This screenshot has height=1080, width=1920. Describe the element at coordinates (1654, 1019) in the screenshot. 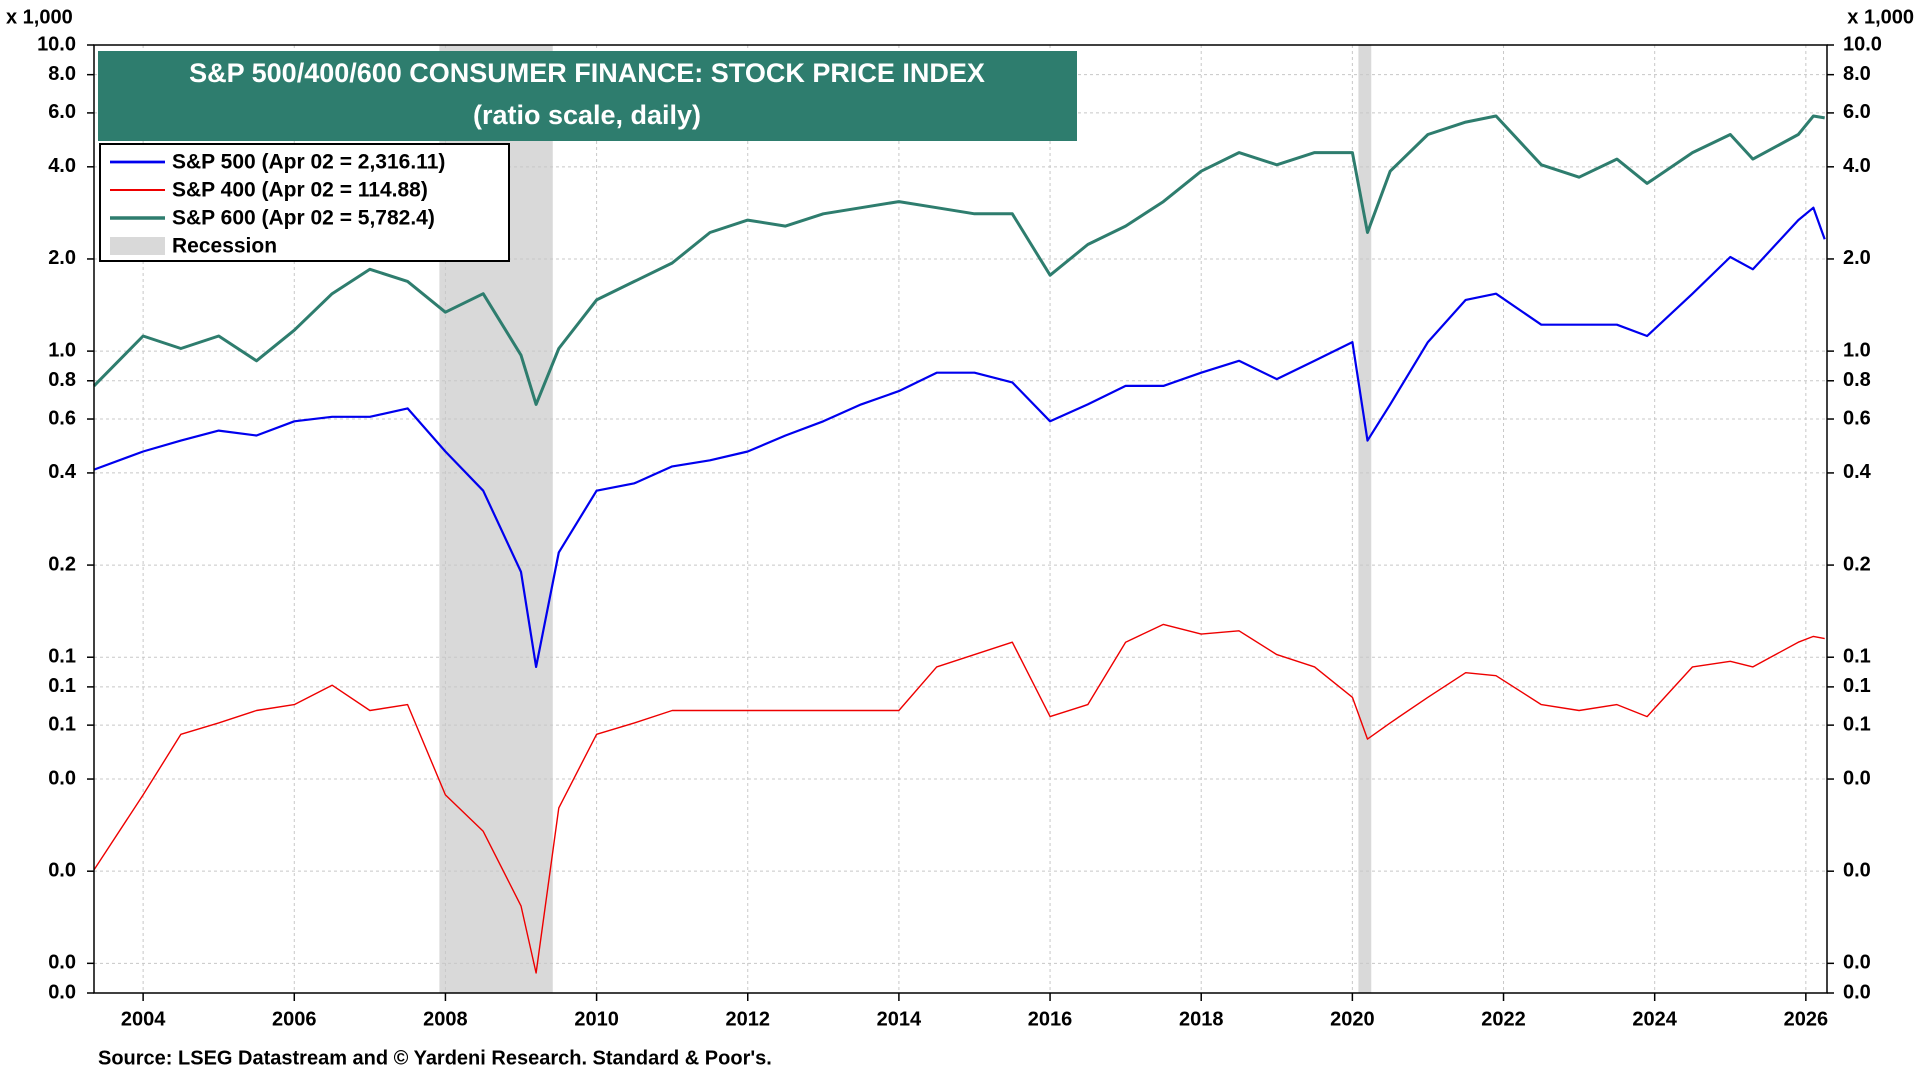

I see `x-tick-label: 2024` at that location.